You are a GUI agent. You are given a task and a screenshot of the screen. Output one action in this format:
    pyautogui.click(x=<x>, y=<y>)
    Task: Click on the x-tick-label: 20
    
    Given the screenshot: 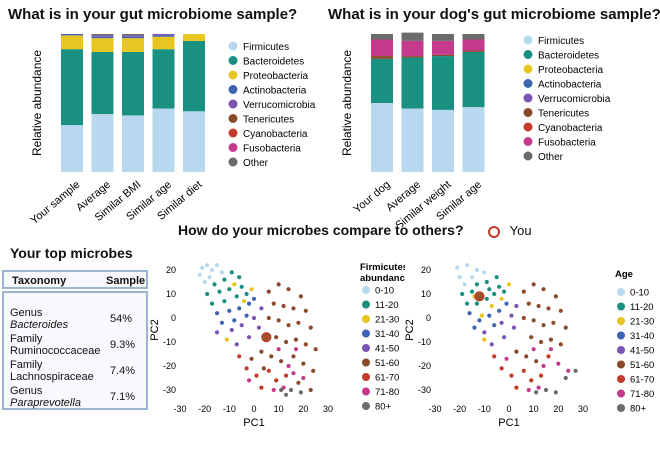 What is the action you would take?
    pyautogui.click(x=303, y=409)
    